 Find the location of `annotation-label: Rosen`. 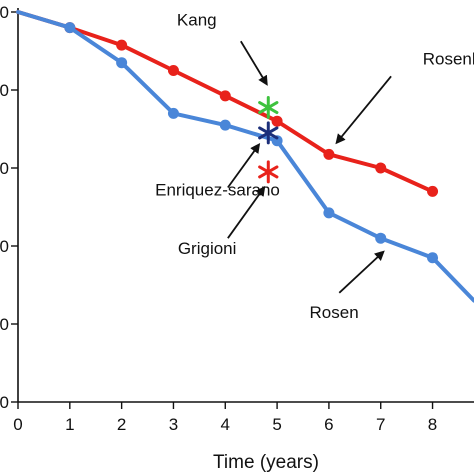

annotation-label: Rosen is located at coordinates (334, 312).